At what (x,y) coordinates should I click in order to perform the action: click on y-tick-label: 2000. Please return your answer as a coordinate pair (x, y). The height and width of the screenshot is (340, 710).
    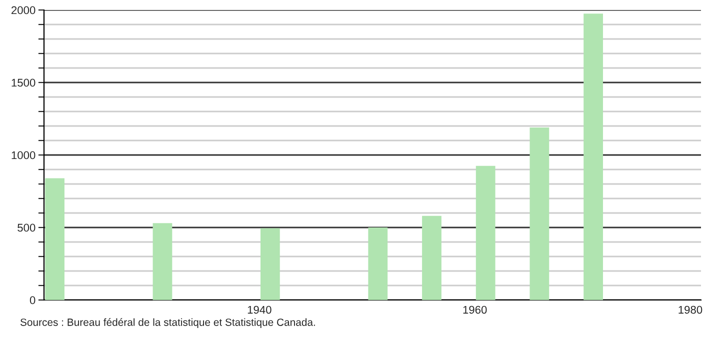
    Looking at the image, I should click on (24, 10).